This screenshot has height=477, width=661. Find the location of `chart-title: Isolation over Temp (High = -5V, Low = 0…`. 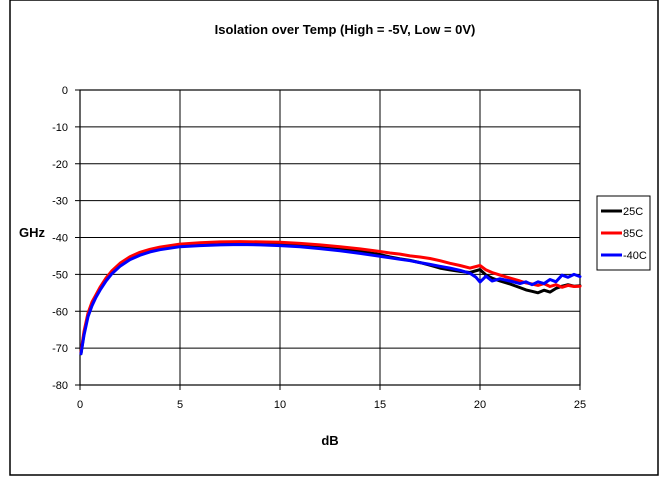

chart-title: Isolation over Temp (High = -5V, Low = 0… is located at coordinates (345, 29).